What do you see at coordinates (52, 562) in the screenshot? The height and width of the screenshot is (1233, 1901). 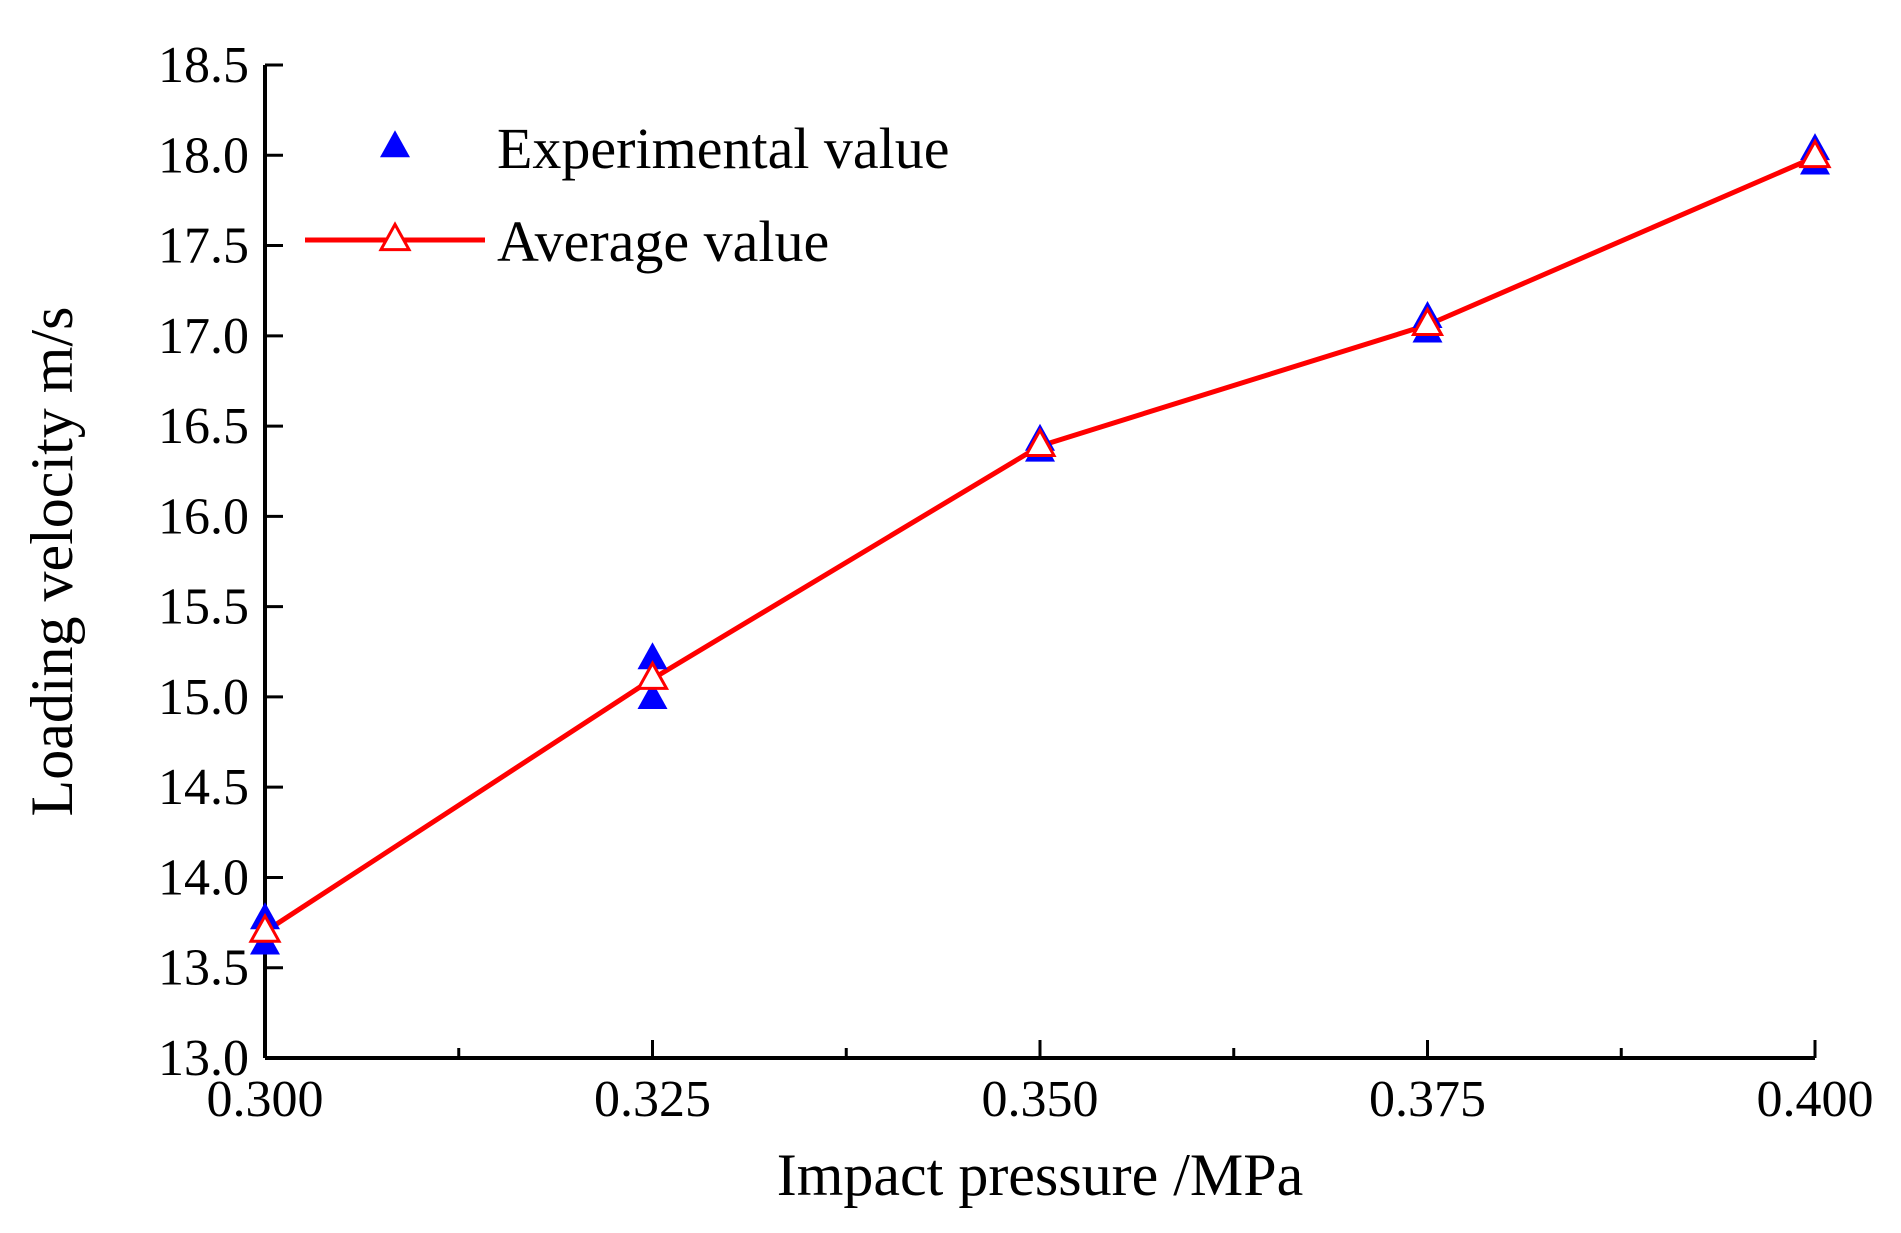 I see `y-axis-title: Loading velocity m/s` at bounding box center [52, 562].